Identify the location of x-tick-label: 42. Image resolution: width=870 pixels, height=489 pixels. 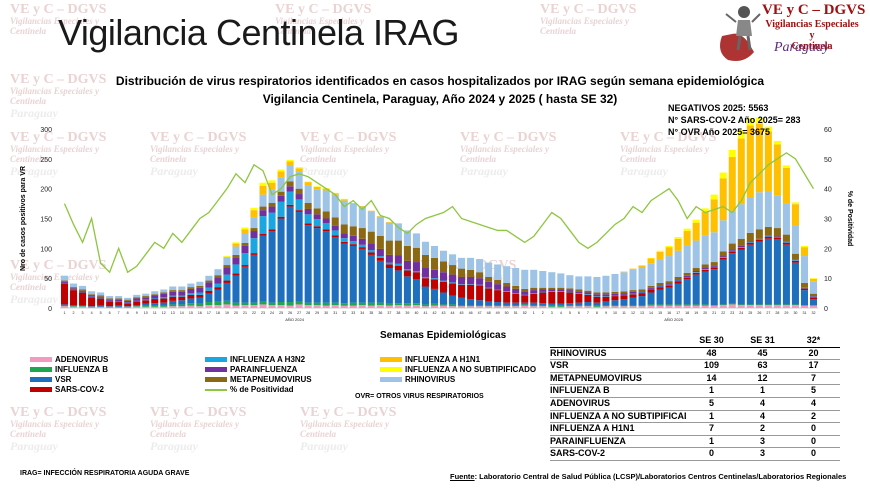
(434, 313).